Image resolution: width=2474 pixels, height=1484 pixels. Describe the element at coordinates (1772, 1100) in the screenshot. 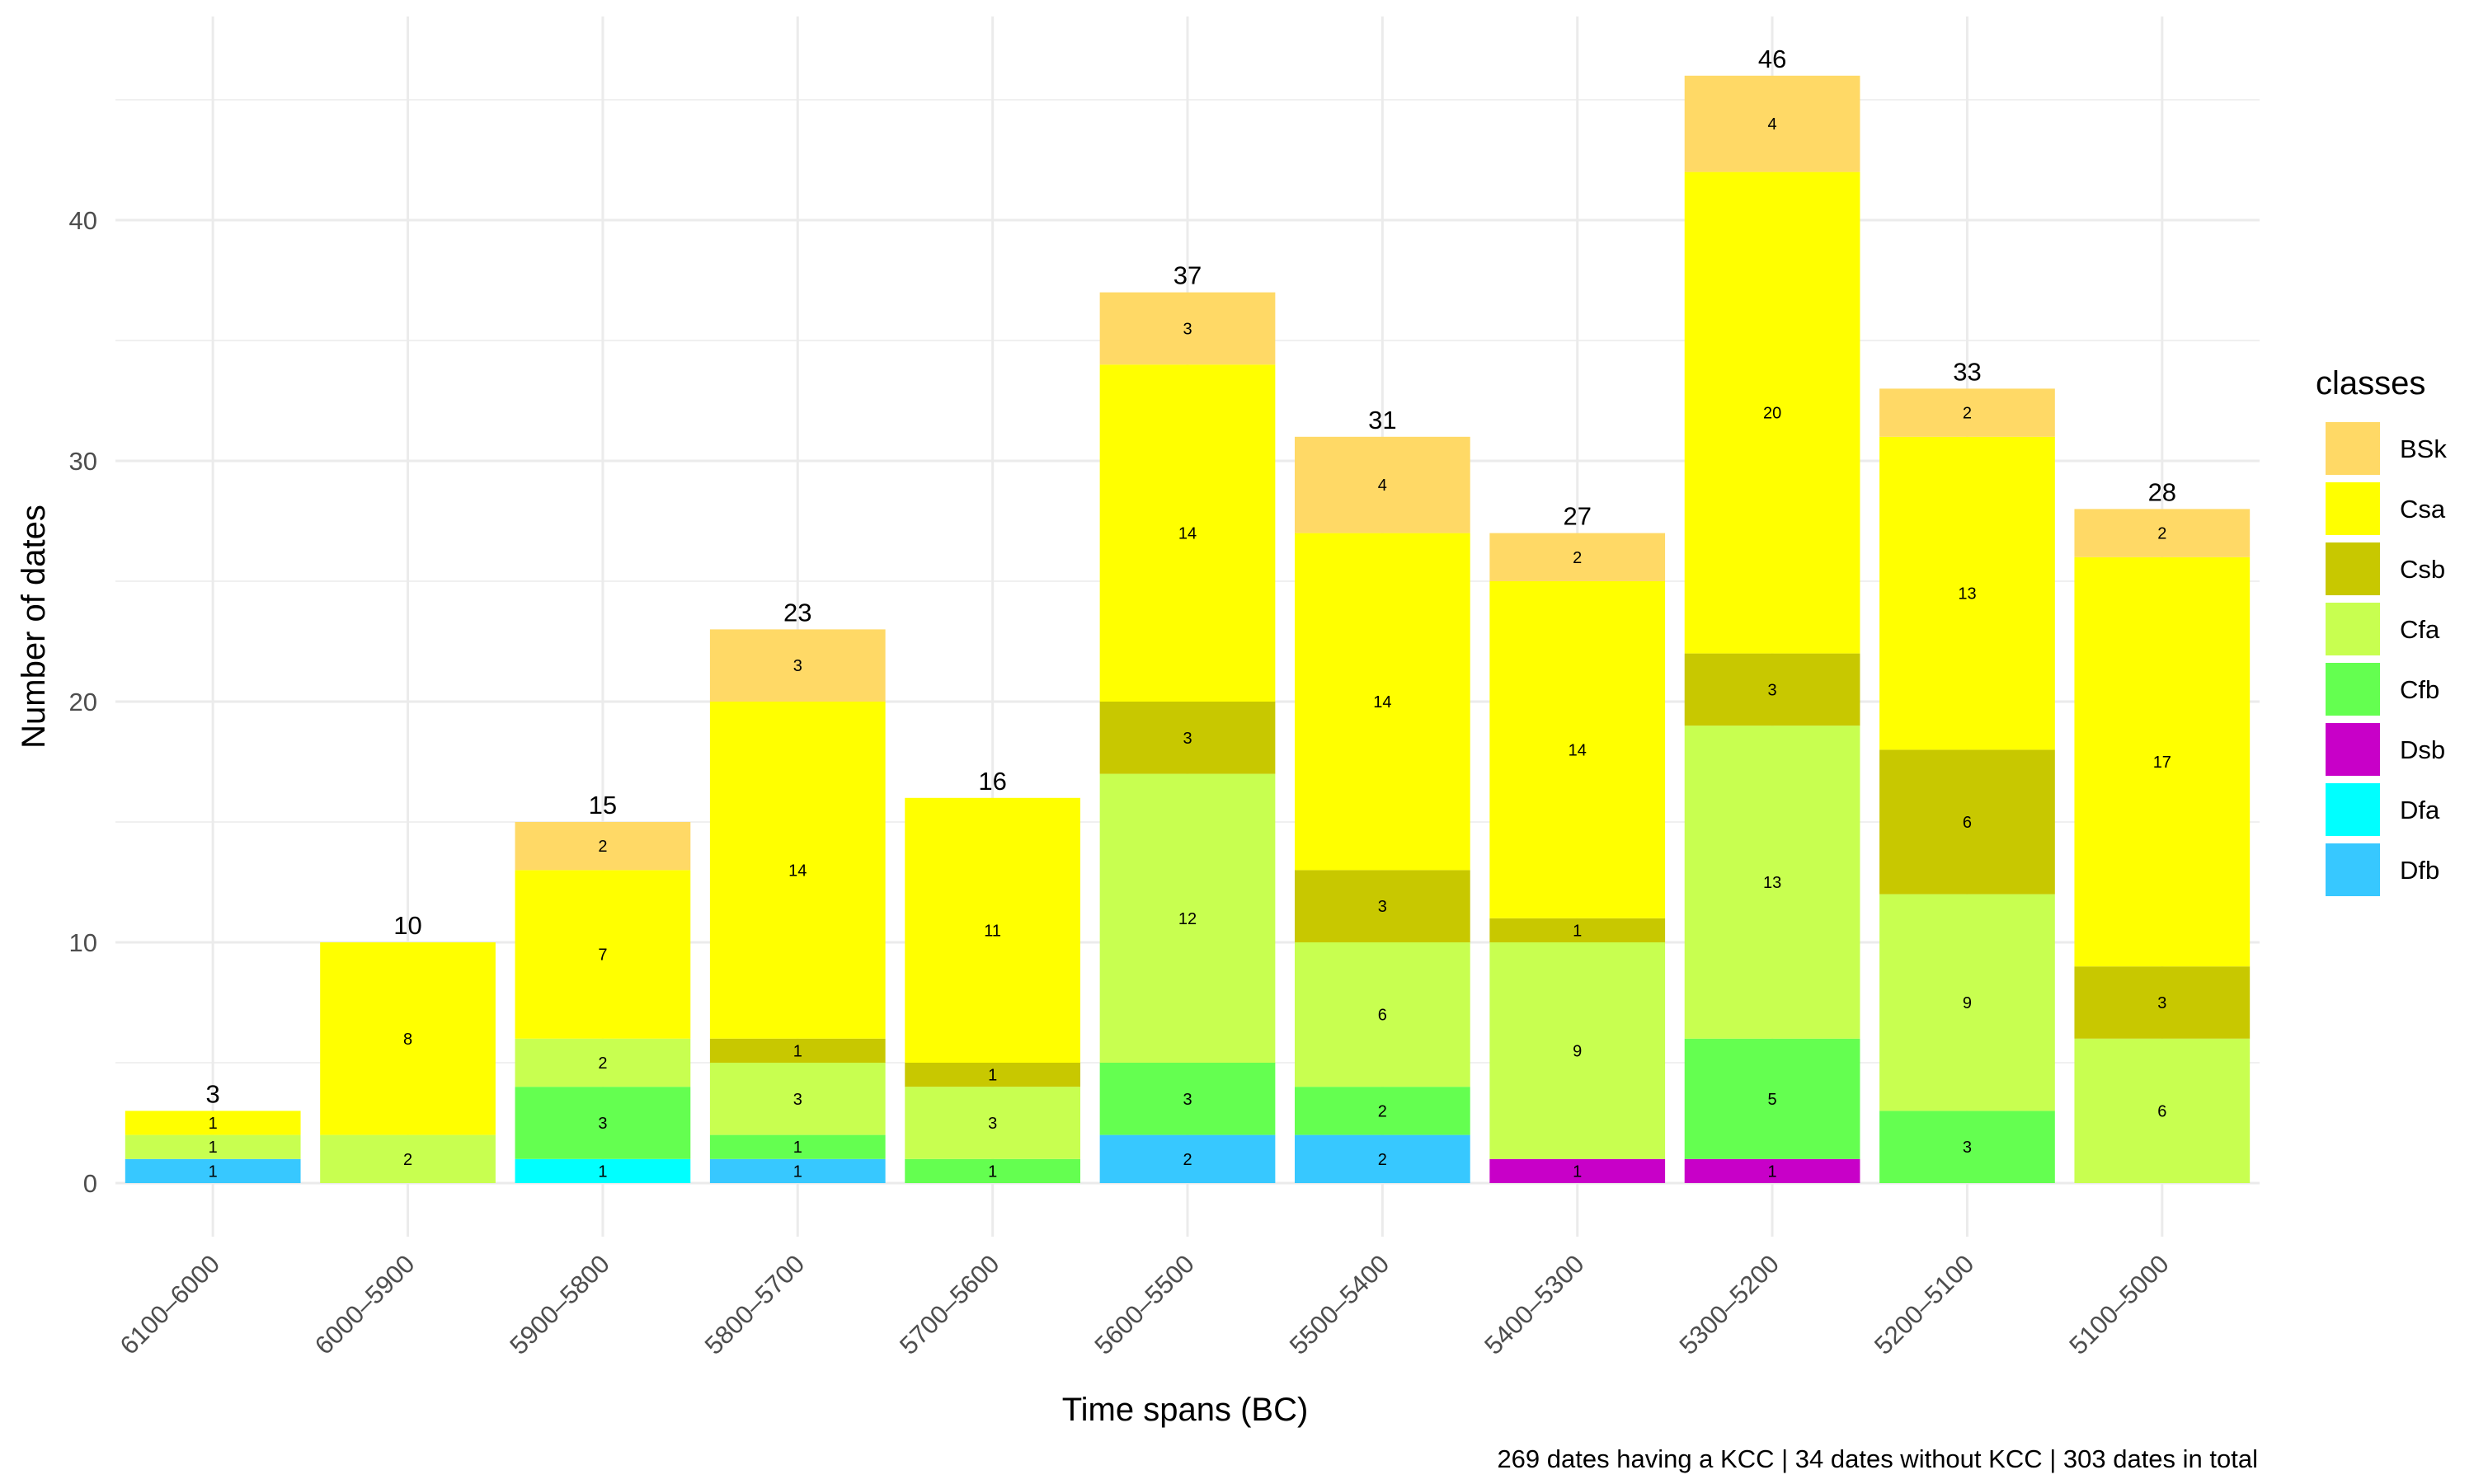

I see `segment-value-label: 5` at that location.